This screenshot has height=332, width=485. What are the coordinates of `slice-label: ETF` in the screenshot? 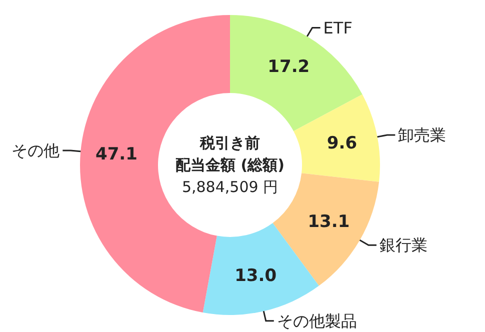 It's located at (337, 28).